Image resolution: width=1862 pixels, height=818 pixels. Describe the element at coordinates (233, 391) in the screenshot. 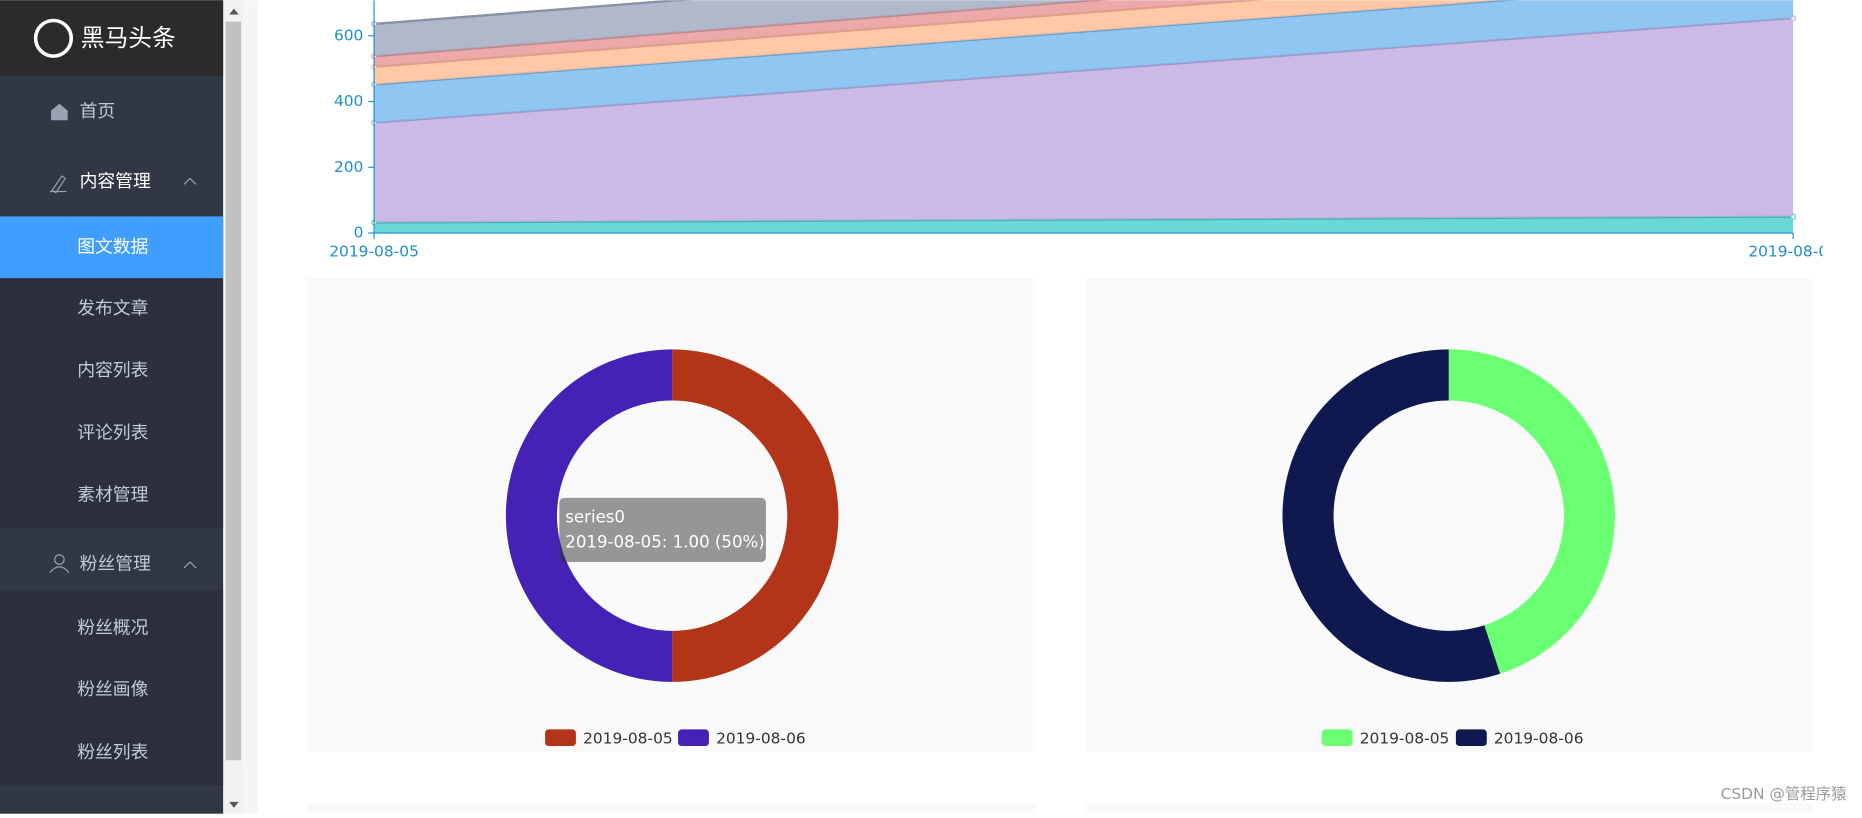

I see `scroll-thumb` at that location.